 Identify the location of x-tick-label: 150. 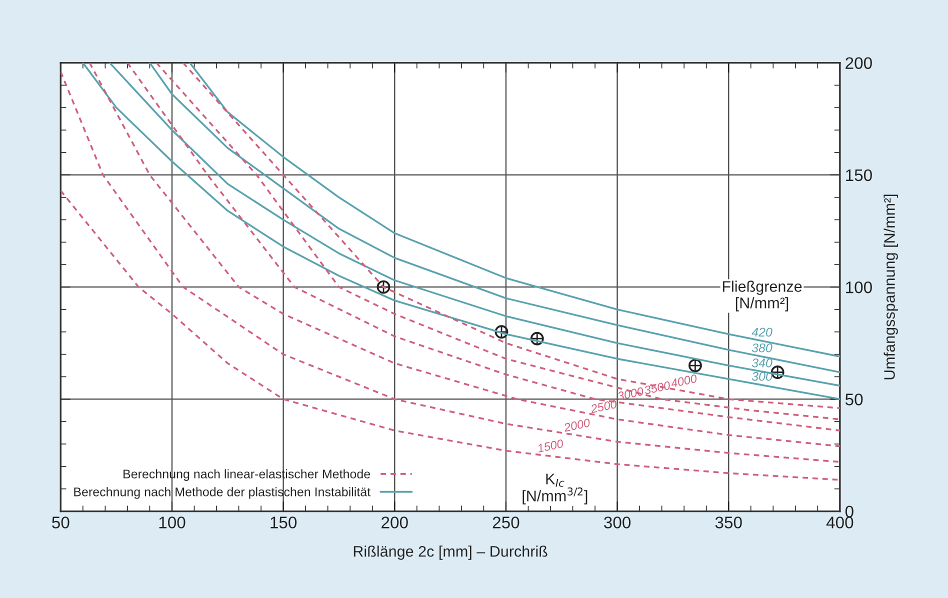
(283, 522).